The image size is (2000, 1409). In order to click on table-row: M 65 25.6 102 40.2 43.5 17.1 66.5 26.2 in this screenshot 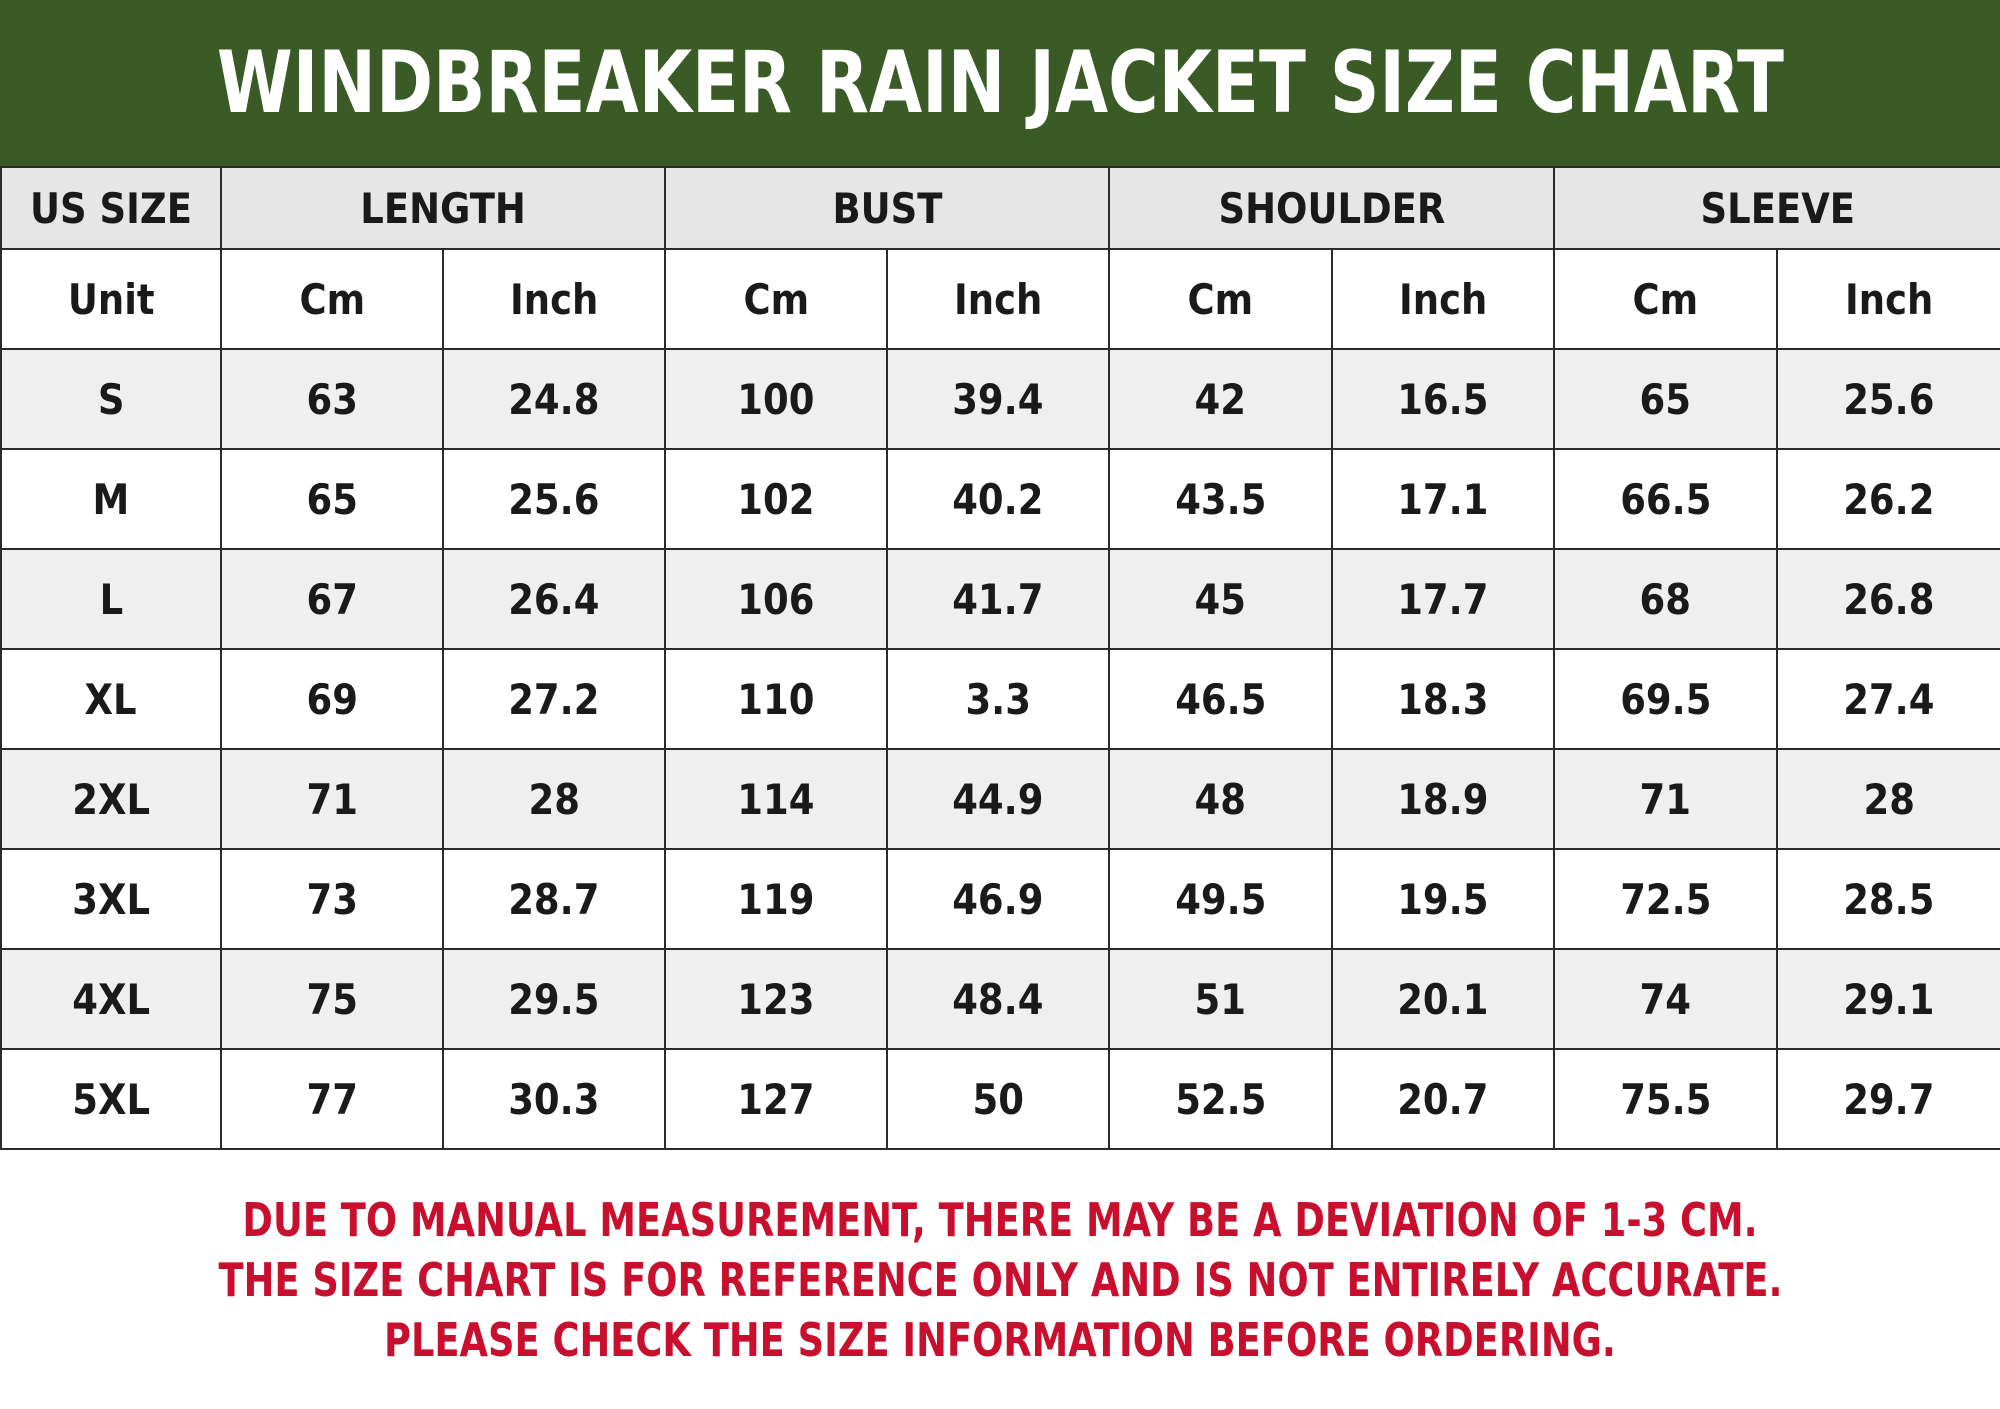, I will do `click(1000, 499)`.